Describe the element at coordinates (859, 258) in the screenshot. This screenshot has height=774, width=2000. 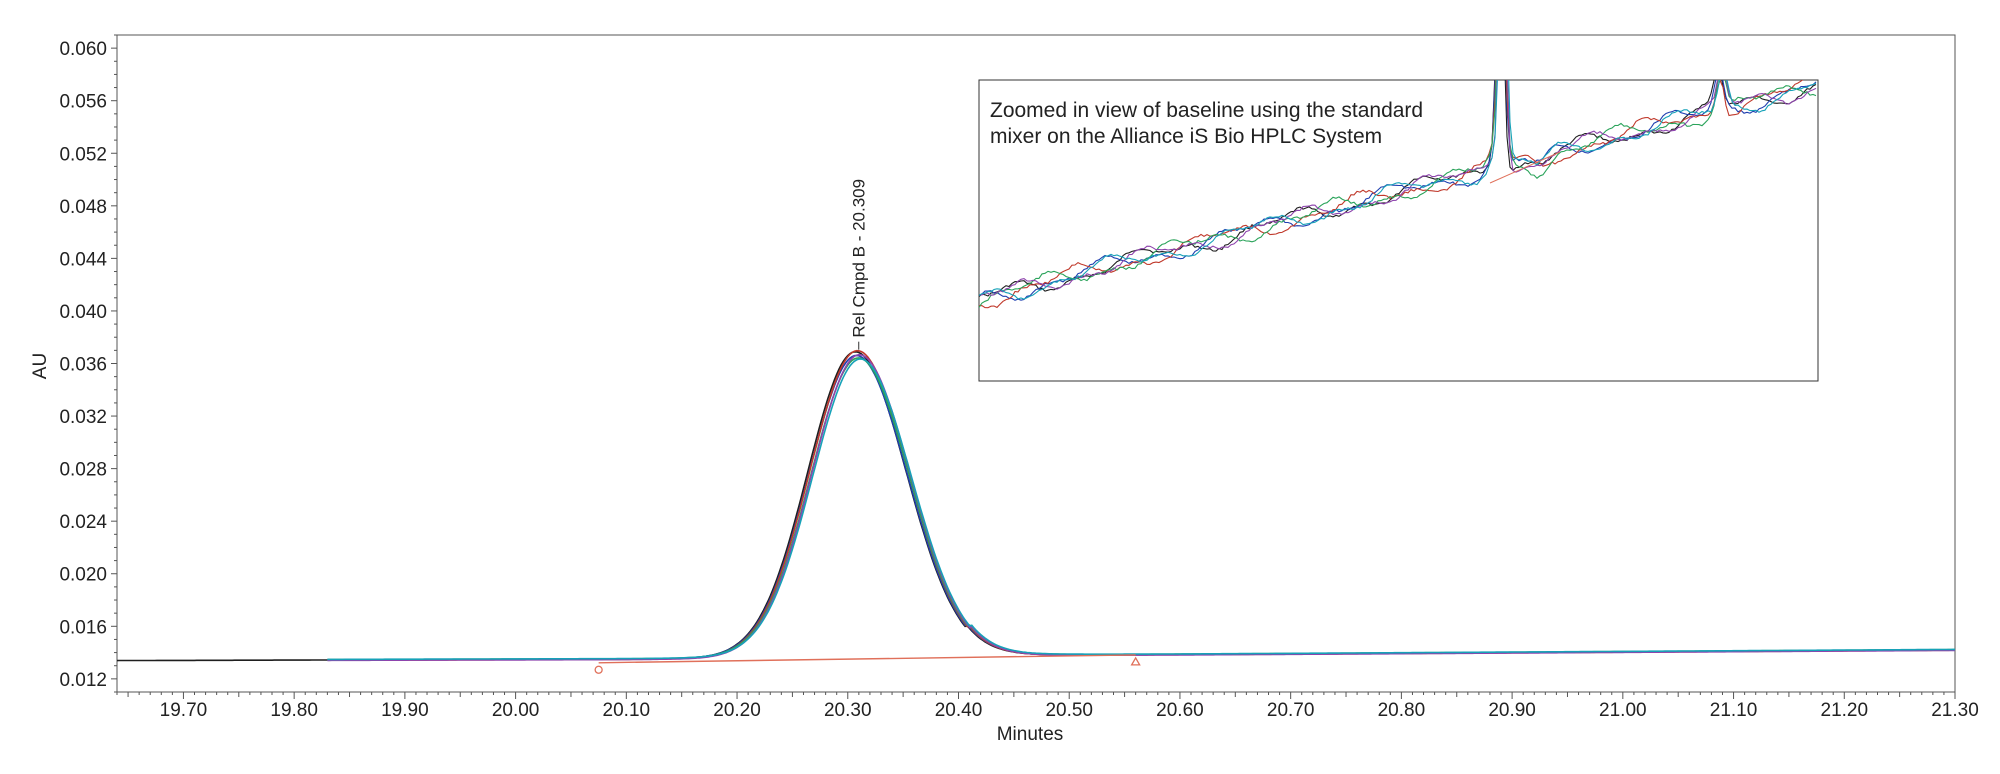
I see `peak-label: Rel Cmpd B - 20.309` at that location.